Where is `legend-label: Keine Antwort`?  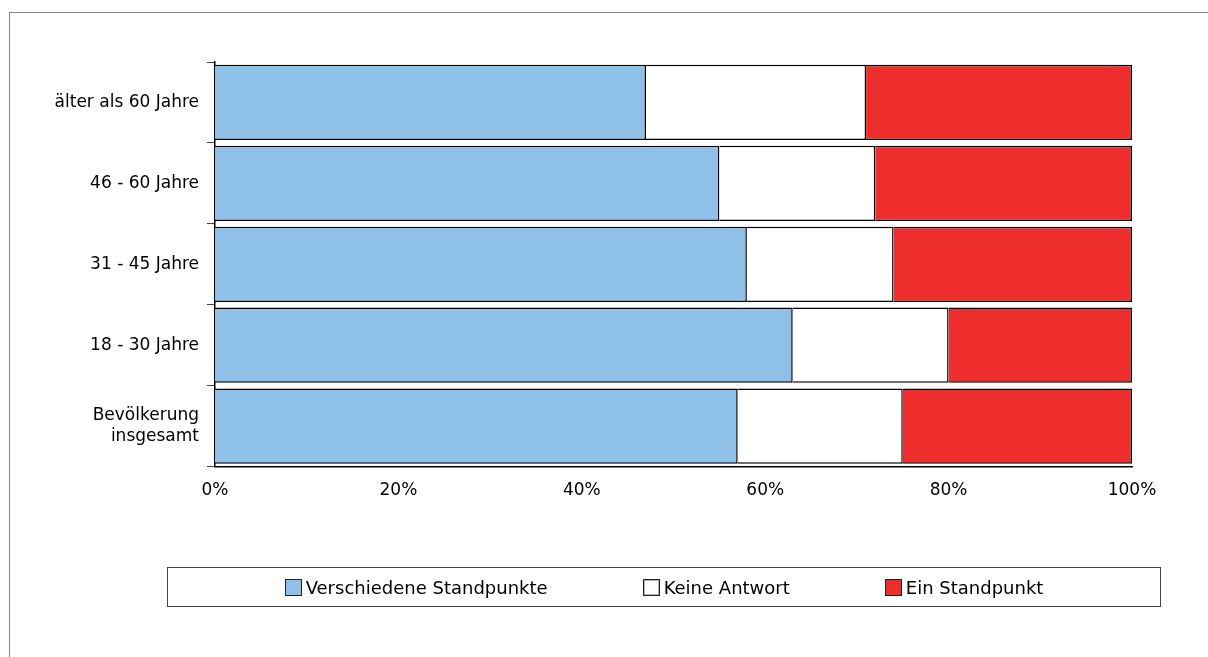
legend-label: Keine Antwort is located at coordinates (726, 587).